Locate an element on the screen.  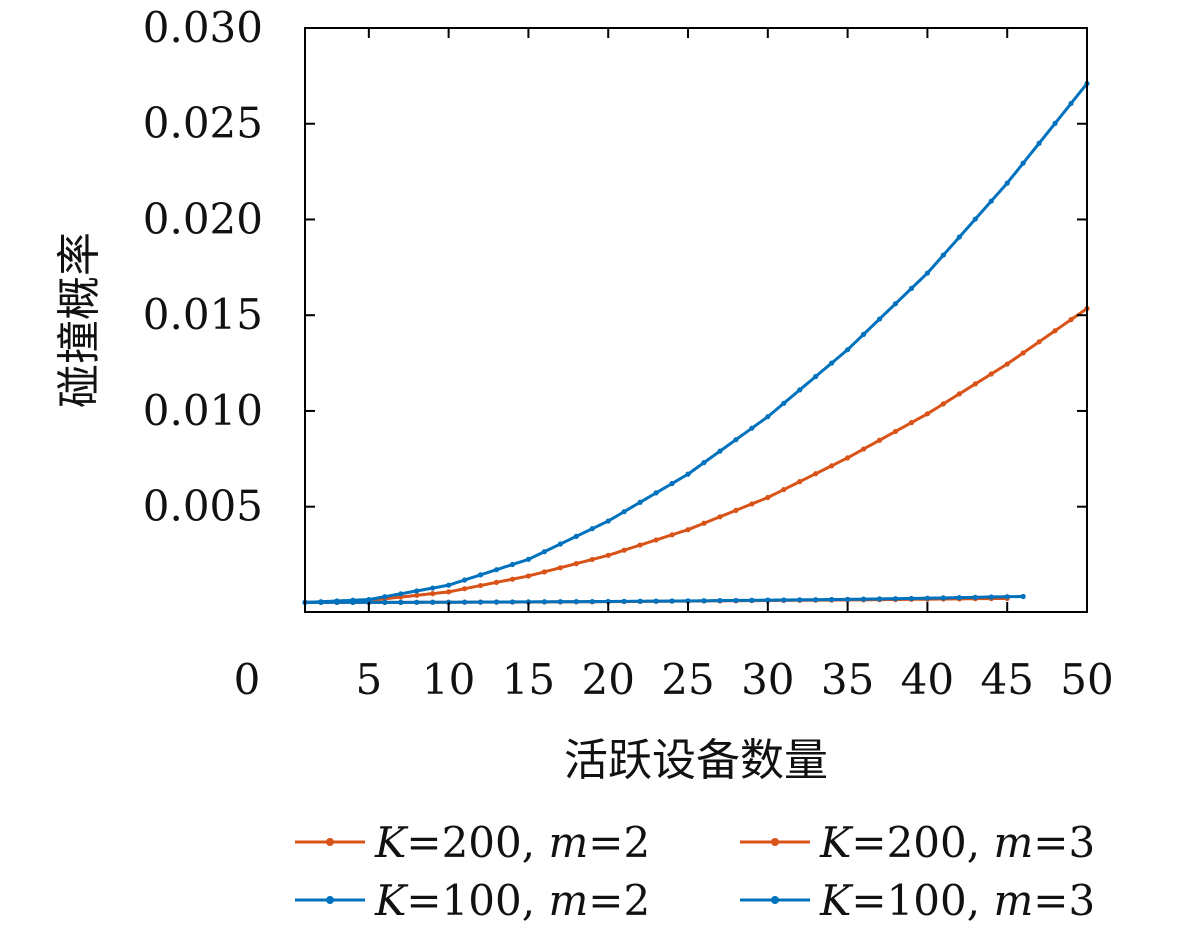
x-tick-label: 45 is located at coordinates (1006, 679).